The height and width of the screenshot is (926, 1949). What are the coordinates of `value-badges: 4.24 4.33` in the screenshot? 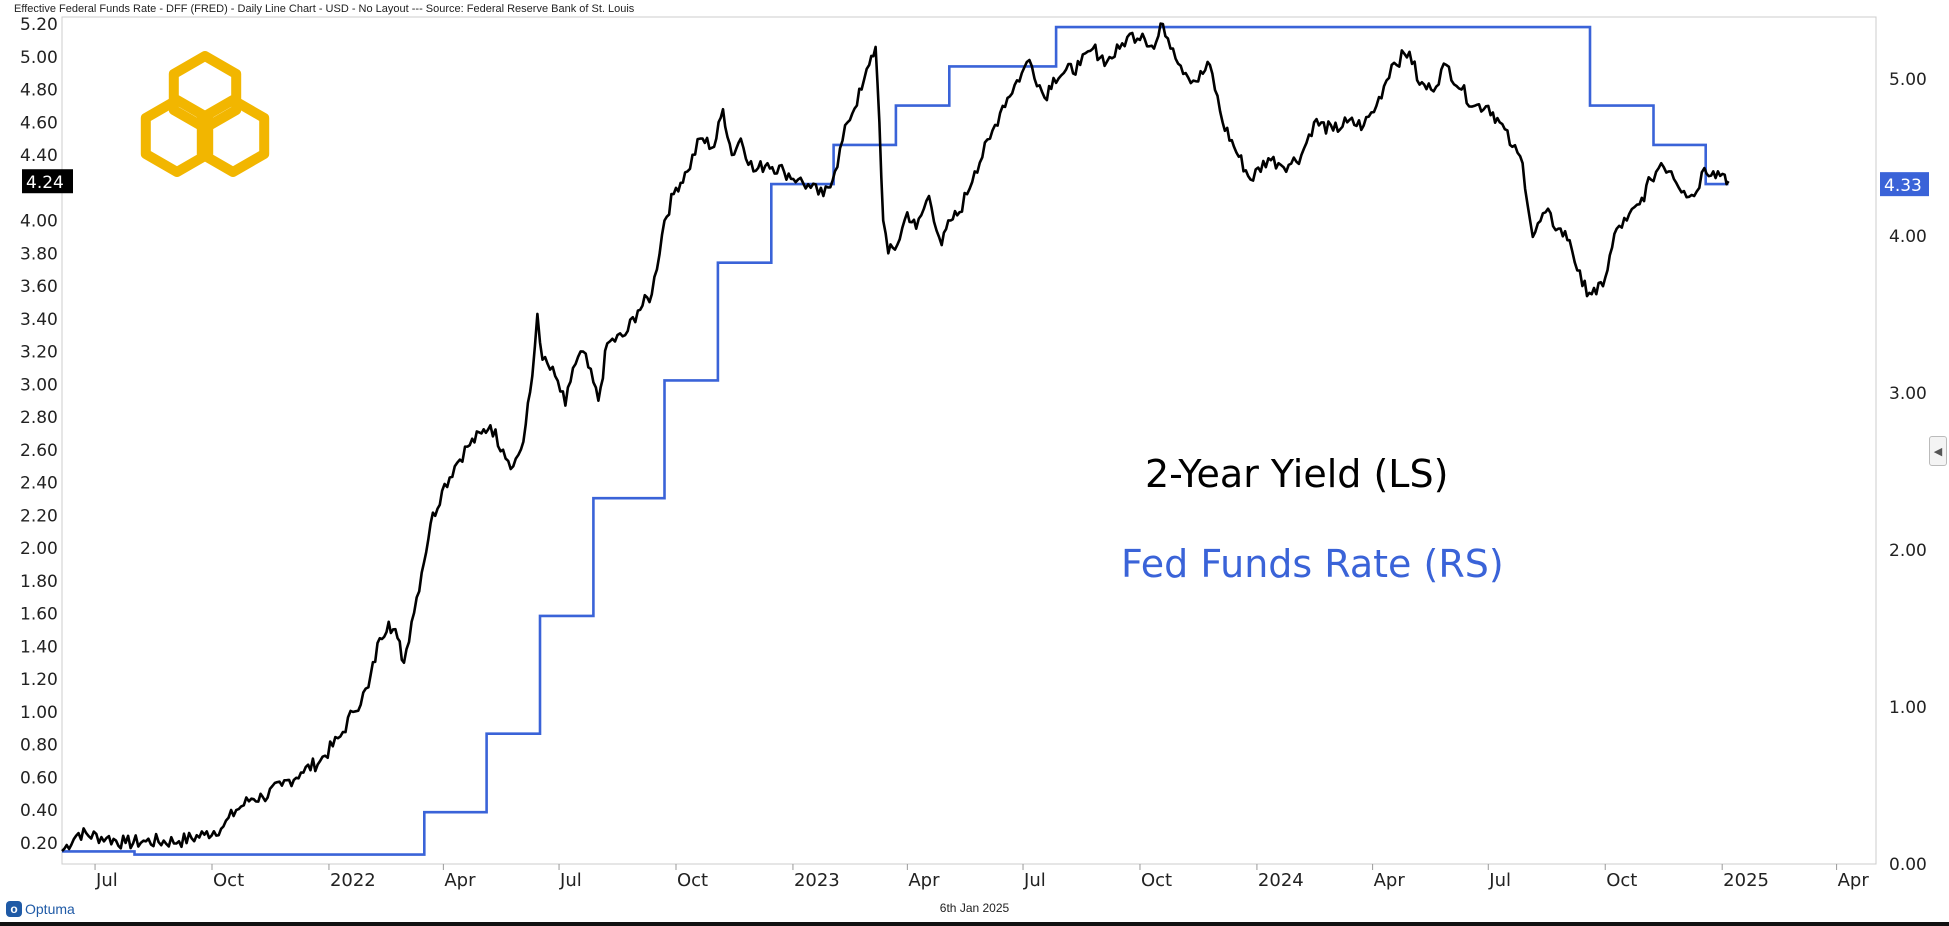 It's located at (975, 183).